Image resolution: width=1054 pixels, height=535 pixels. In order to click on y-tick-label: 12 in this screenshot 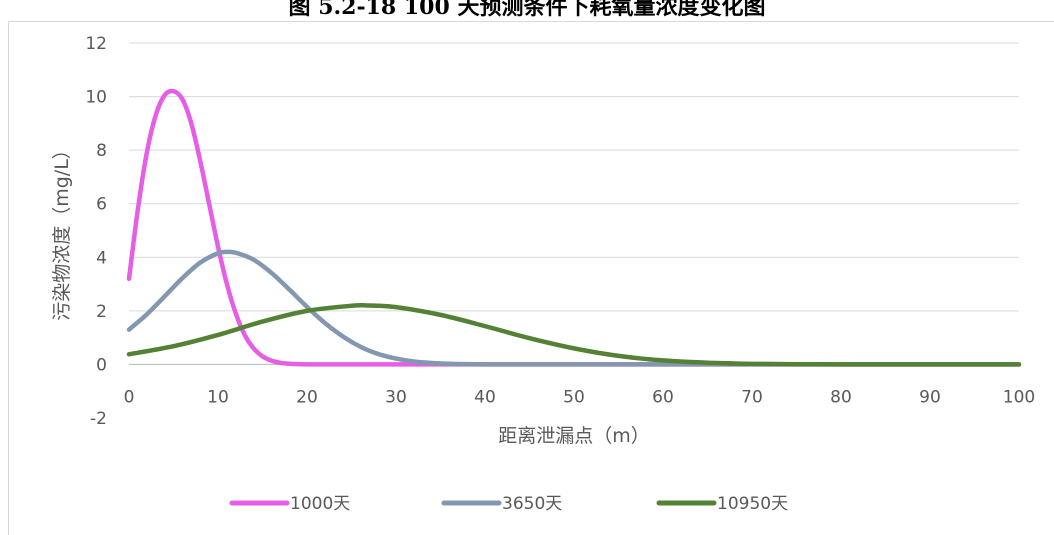, I will do `click(96, 44)`.